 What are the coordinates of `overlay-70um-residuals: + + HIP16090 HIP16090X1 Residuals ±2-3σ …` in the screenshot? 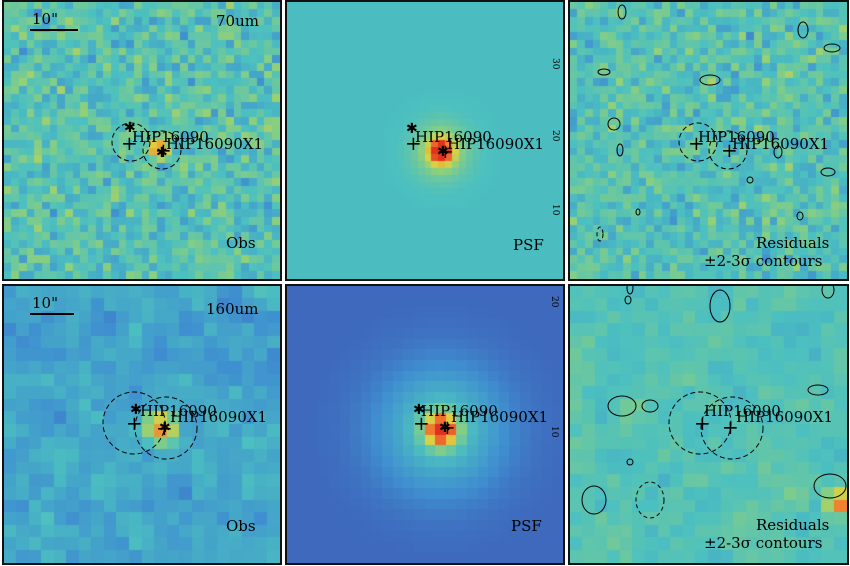 It's located at (718, 137).